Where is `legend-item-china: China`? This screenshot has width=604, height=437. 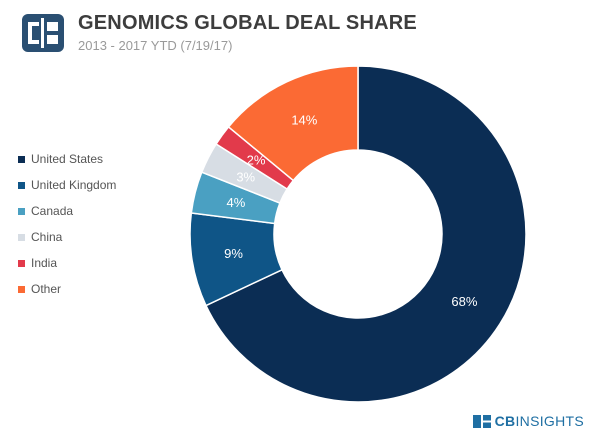 legend-item-china: China is located at coordinates (67, 243).